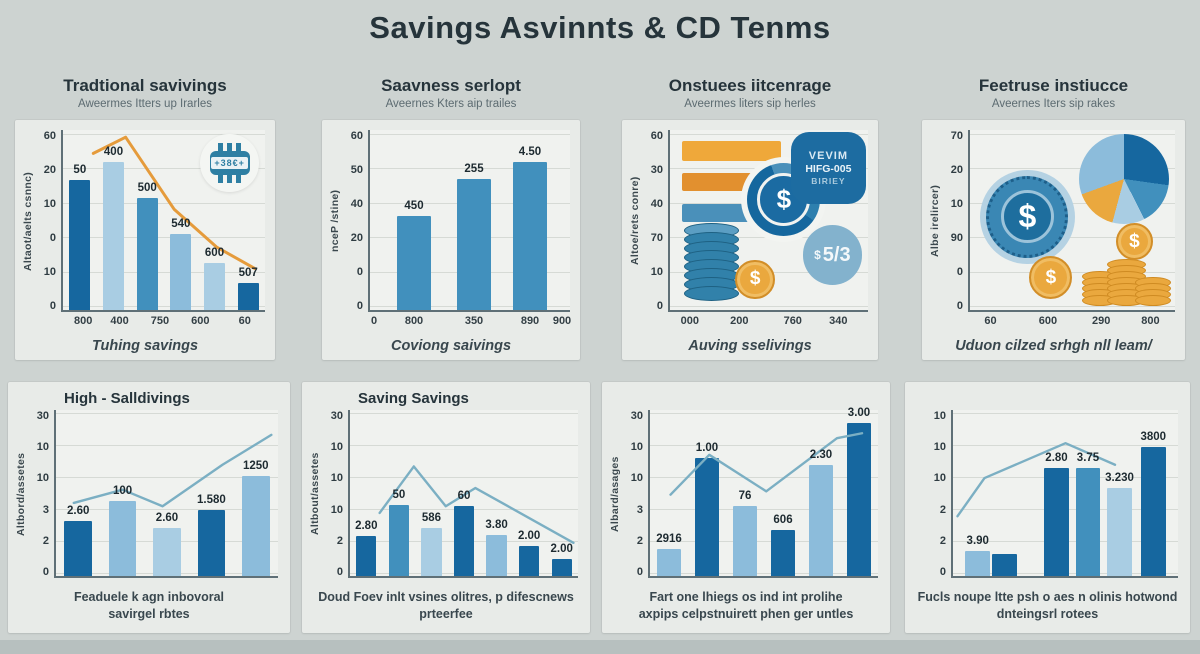 The image size is (1200, 654). Describe the element at coordinates (689, 321) in the screenshot. I see `x-tick: 000` at that location.